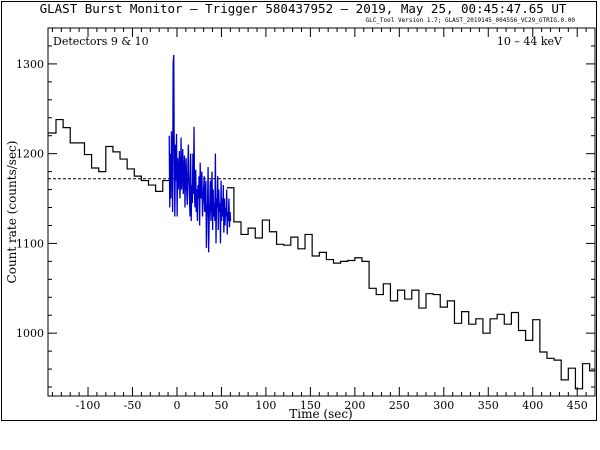 The width and height of the screenshot is (600, 450). I want to click on y-tick-label: 1000, so click(30, 333).